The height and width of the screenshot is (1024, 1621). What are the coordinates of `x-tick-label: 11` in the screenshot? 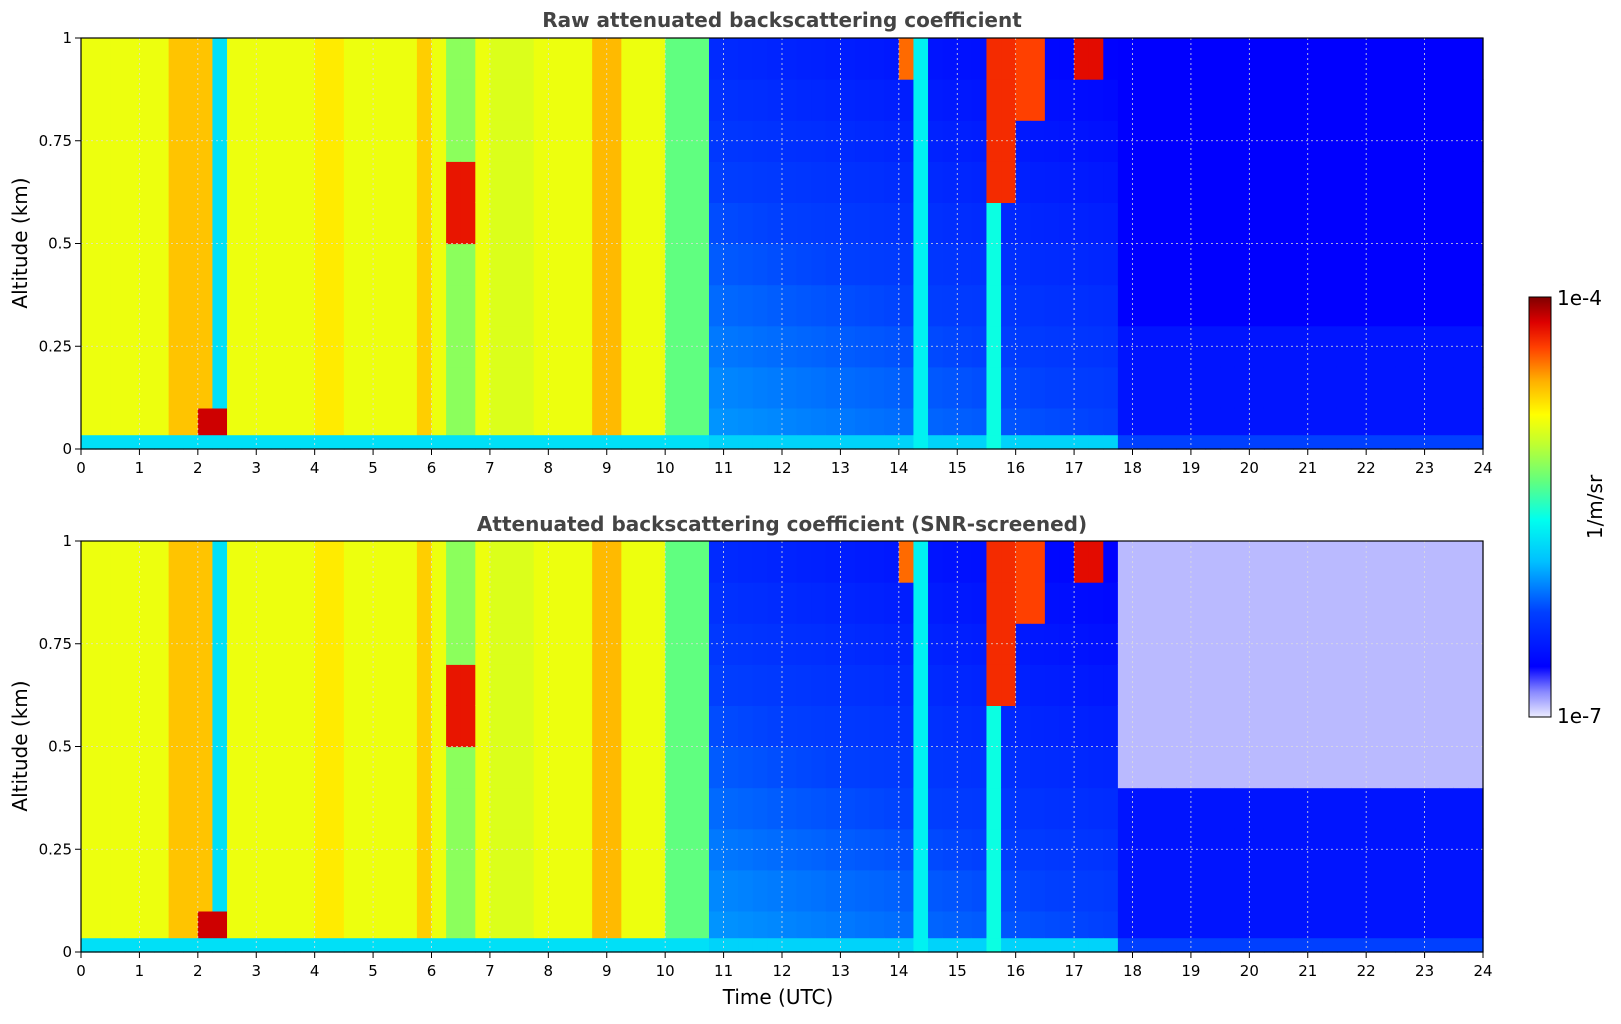 It's located at (723, 971).